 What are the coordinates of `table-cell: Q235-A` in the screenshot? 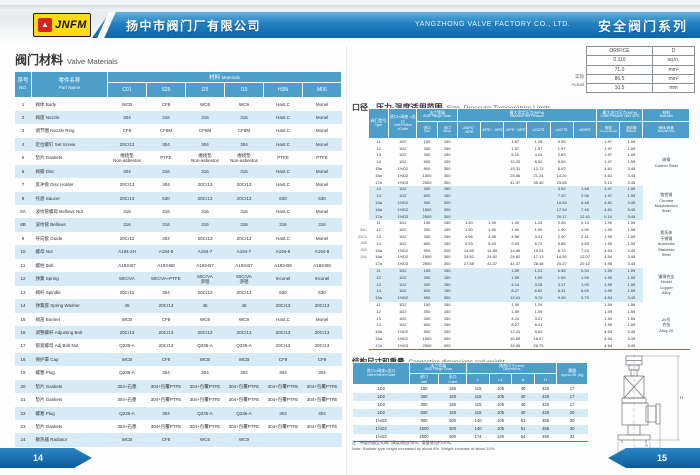 It's located at (205, 346).